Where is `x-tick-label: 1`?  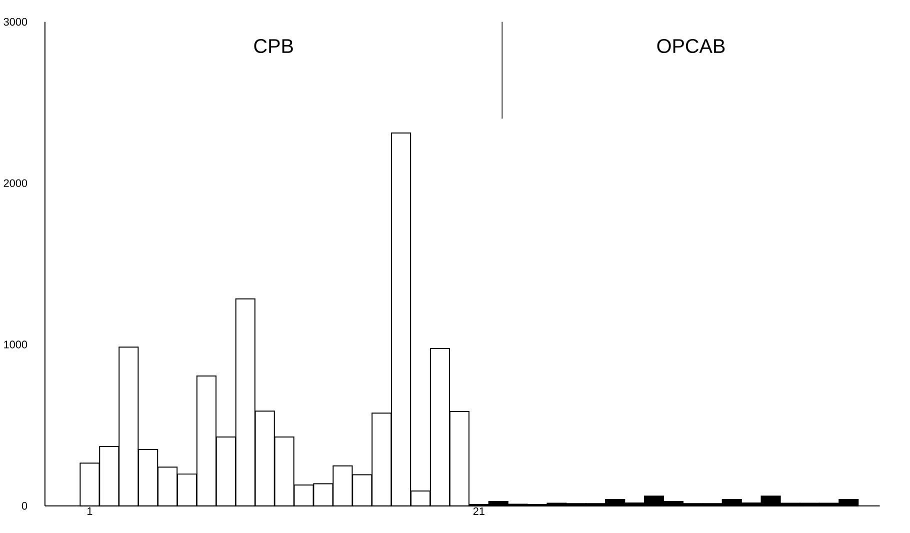 x-tick-label: 1 is located at coordinates (89, 511).